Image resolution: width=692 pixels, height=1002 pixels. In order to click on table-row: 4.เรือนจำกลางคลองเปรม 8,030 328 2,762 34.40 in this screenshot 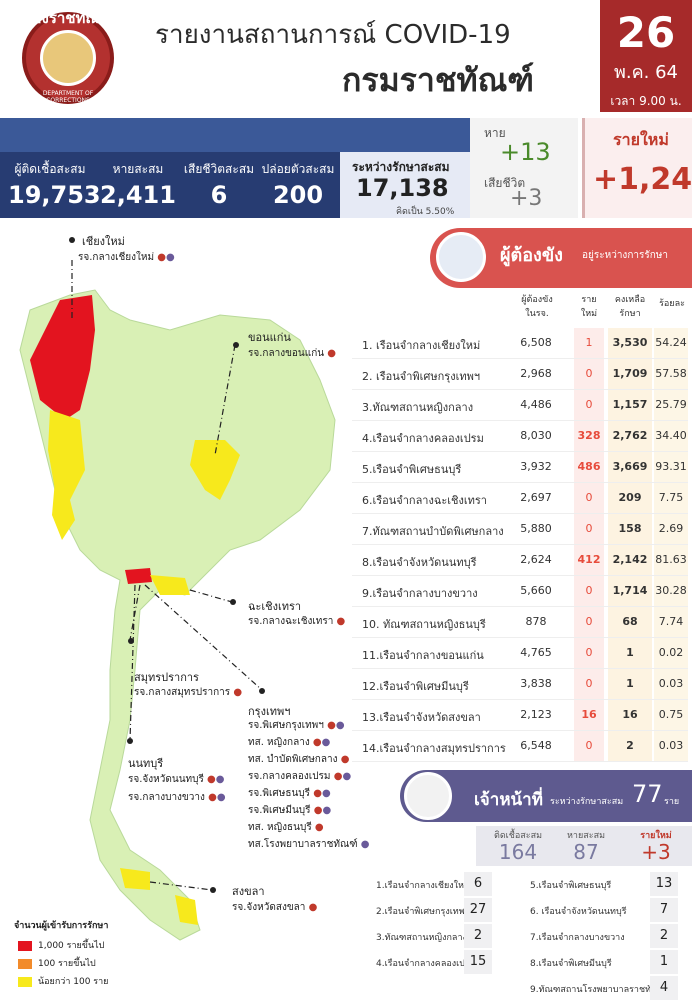, I will do `click(520, 436)`.